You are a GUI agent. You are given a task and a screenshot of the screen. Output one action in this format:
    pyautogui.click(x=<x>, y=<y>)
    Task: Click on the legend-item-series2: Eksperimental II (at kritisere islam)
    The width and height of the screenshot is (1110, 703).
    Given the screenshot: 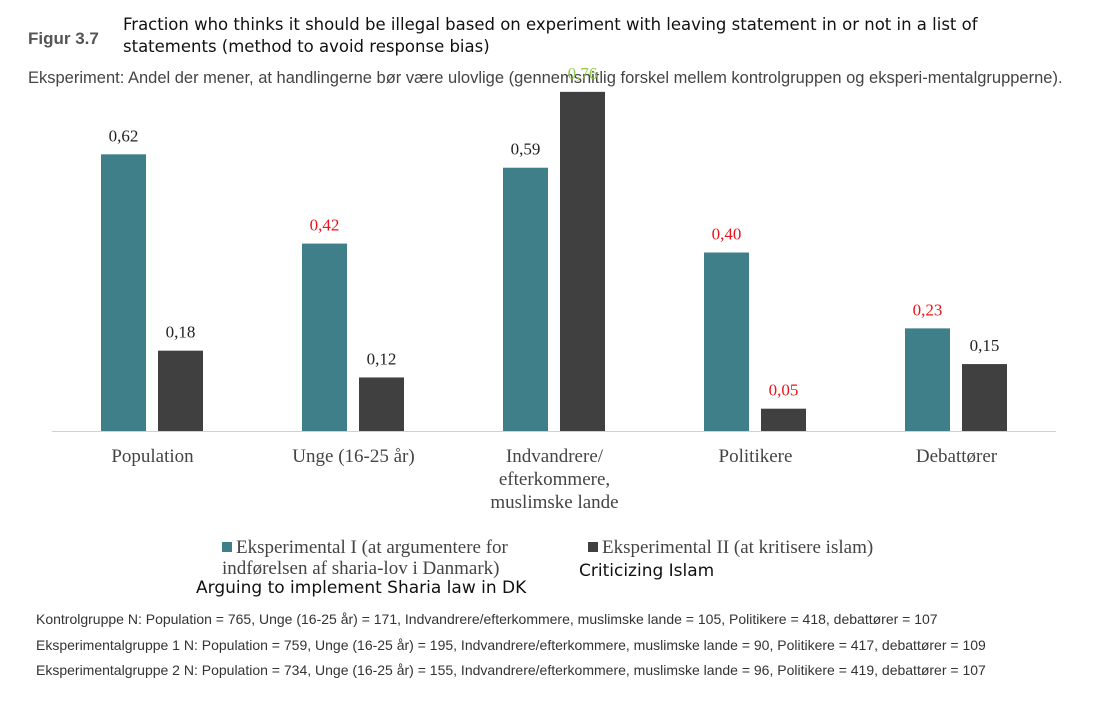 What is the action you would take?
    pyautogui.click(x=758, y=547)
    